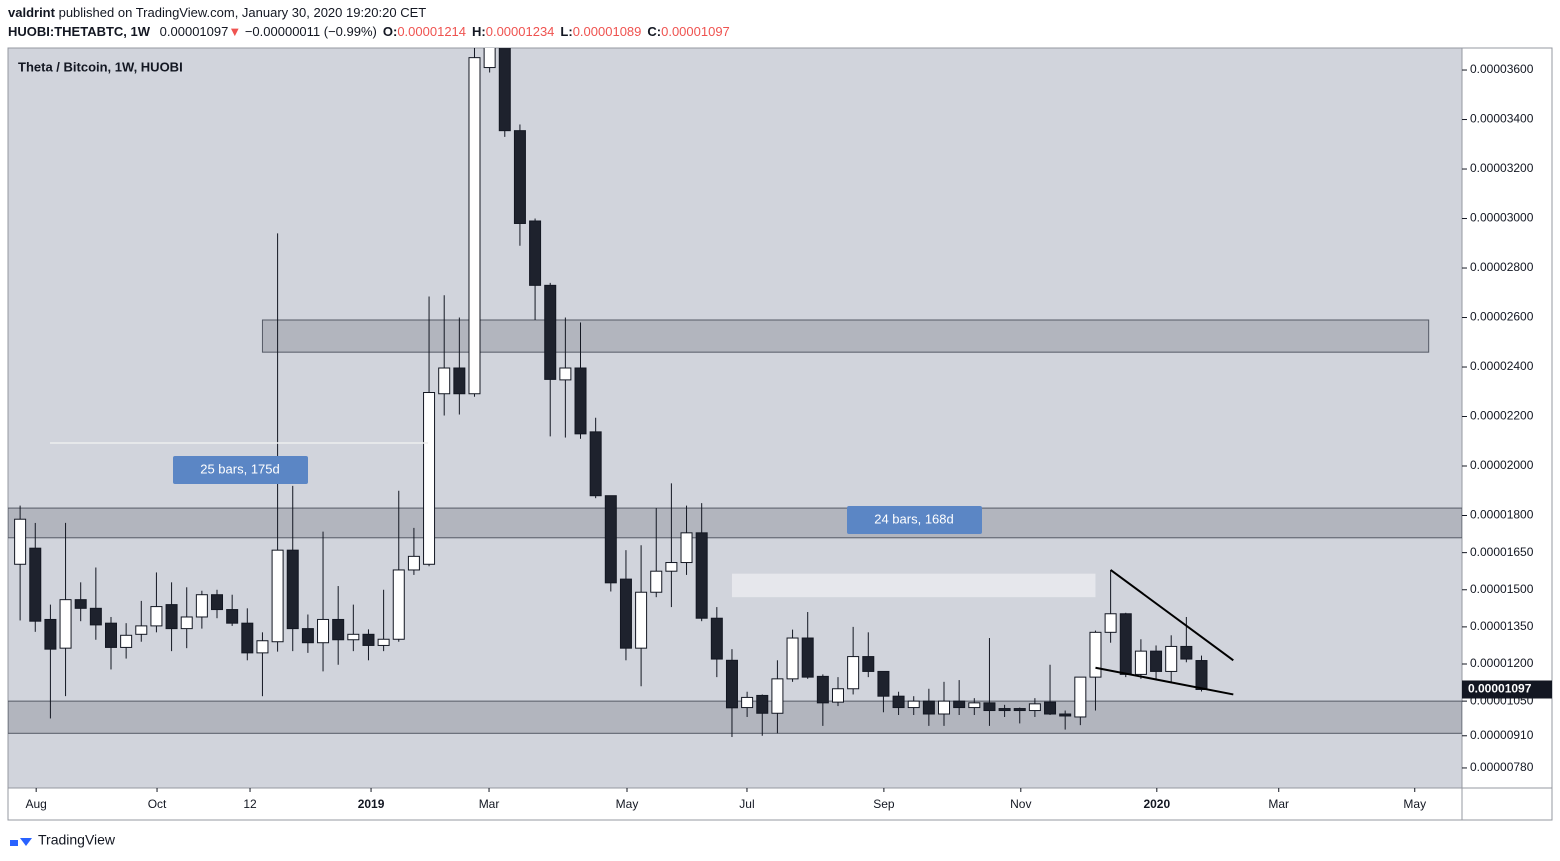  What do you see at coordinates (627, 804) in the screenshot?
I see `x-tick-label: May` at bounding box center [627, 804].